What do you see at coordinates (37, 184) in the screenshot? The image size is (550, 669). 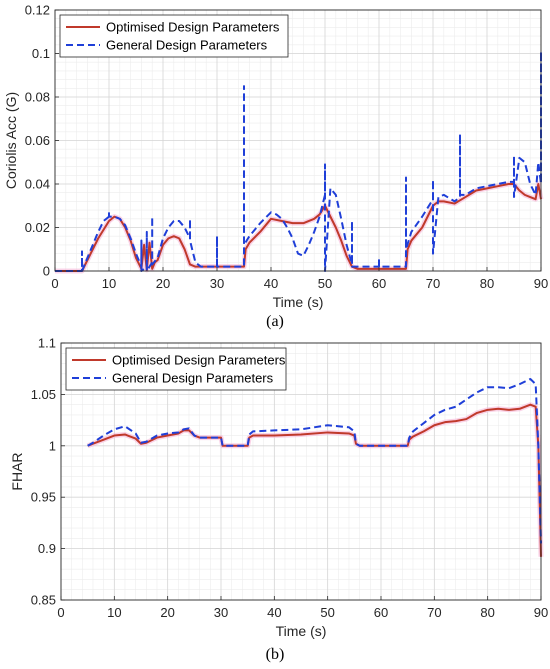 I see `y-tick-label: 0.04` at bounding box center [37, 184].